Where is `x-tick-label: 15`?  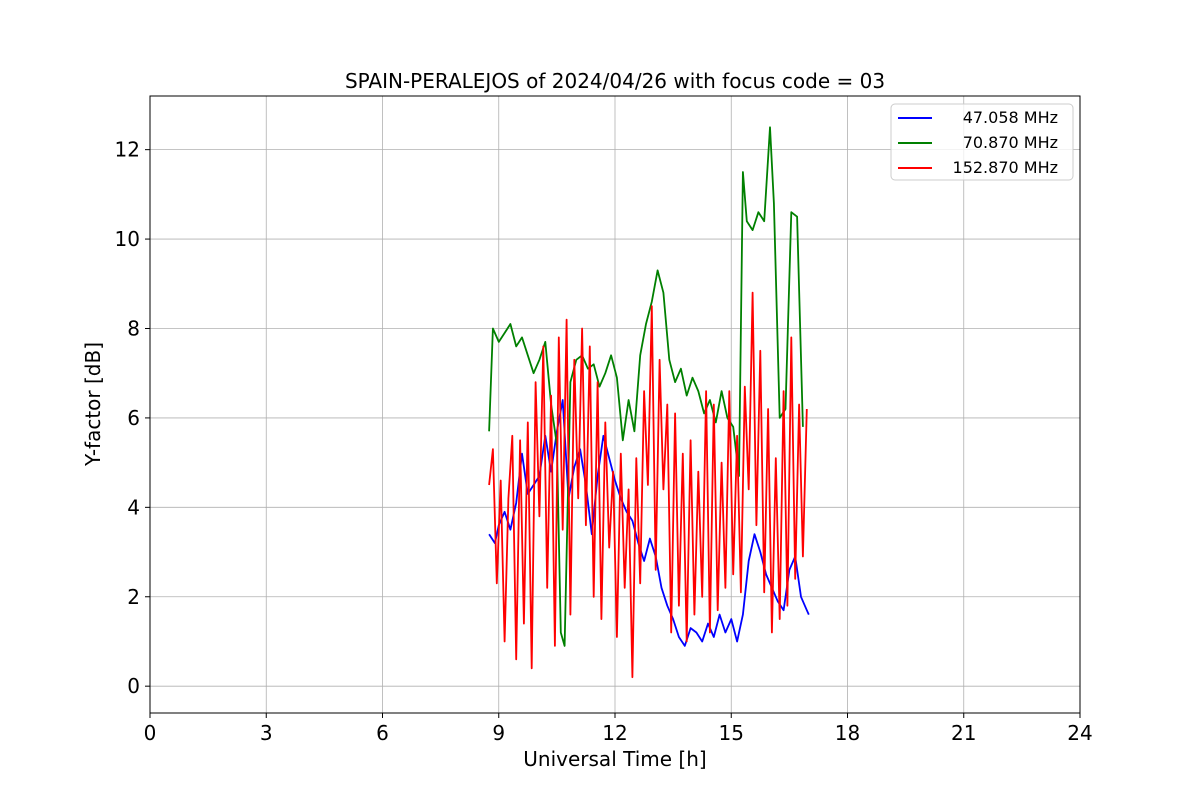 x-tick-label: 15 is located at coordinates (731, 733).